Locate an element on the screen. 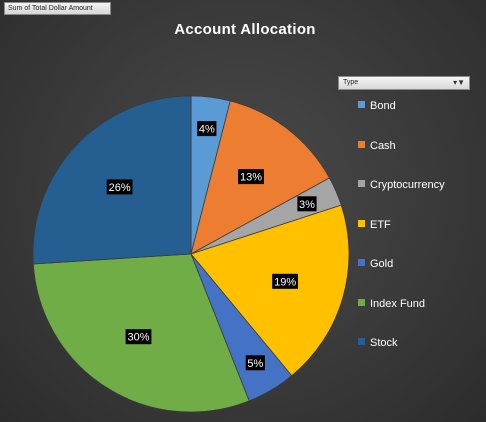  legend-item-etf: ETF is located at coordinates (374, 225).